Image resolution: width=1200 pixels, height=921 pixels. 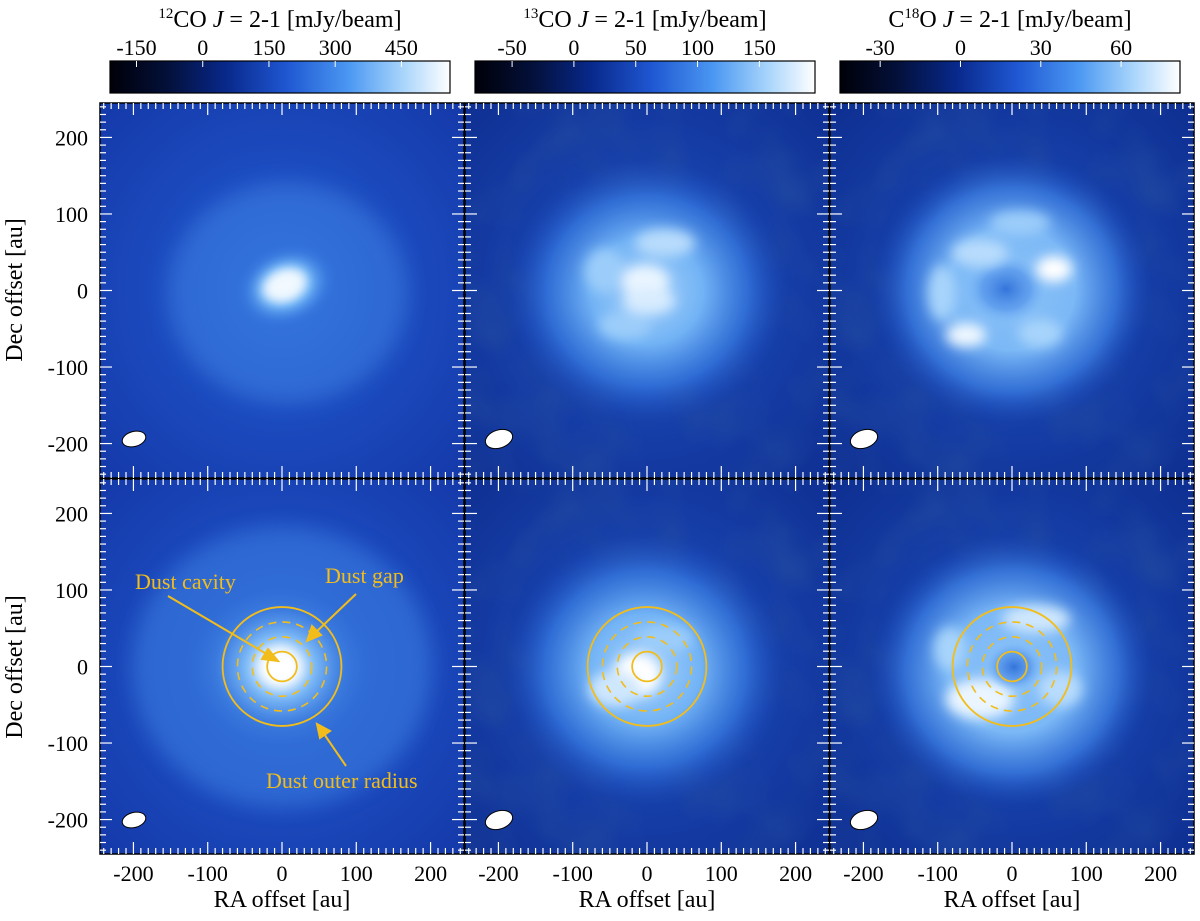 What do you see at coordinates (636, 47) in the screenshot?
I see `colorbar-tick-label: 50` at bounding box center [636, 47].